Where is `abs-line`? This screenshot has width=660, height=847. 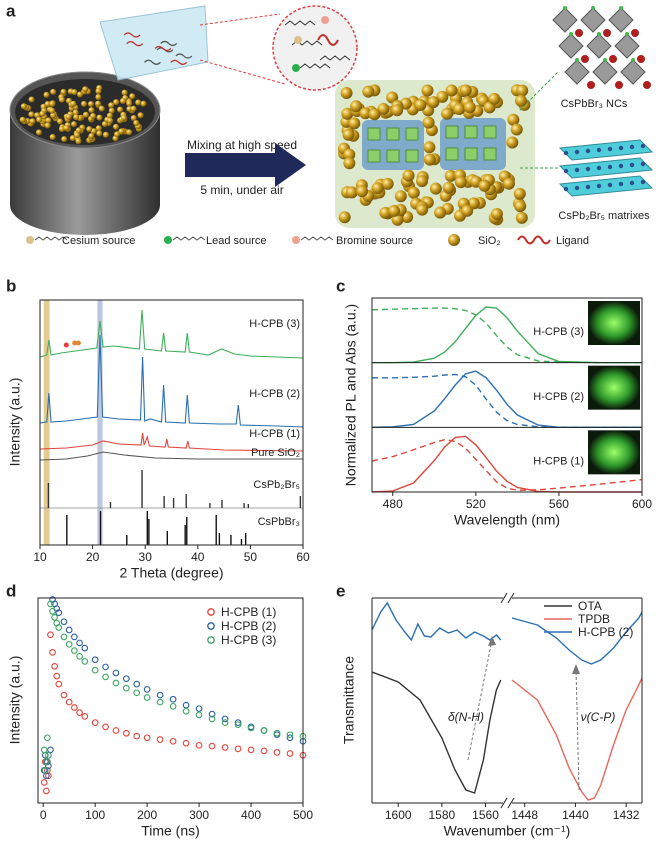
abs-line is located at coordinates (507, 400).